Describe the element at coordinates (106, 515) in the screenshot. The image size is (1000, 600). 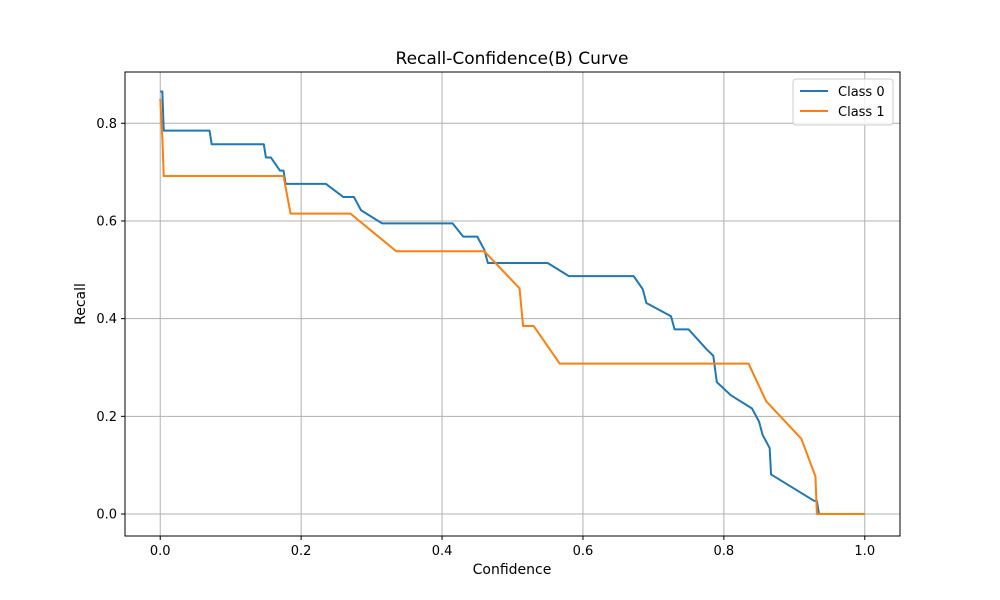
I see `y-tick-label: 0.0` at that location.